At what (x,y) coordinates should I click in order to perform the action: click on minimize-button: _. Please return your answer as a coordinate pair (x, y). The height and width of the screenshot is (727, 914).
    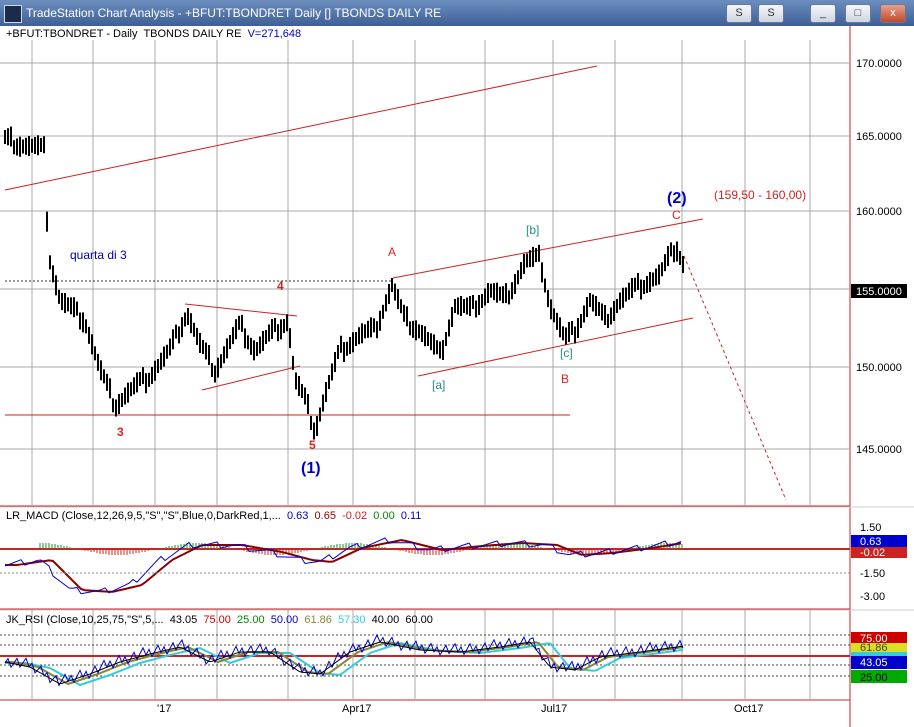
    Looking at the image, I should click on (823, 13).